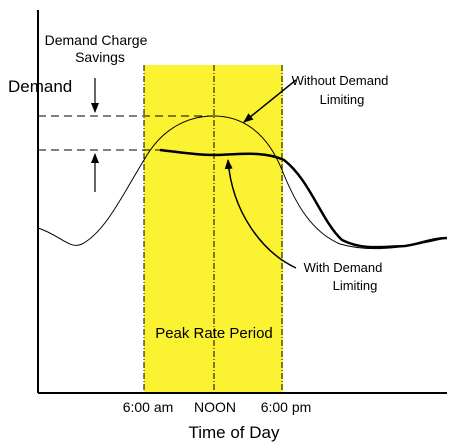 Image resolution: width=450 pixels, height=446 pixels. Describe the element at coordinates (342, 99) in the screenshot. I see `without-demand-limiting-label-line2: Limiting` at that location.